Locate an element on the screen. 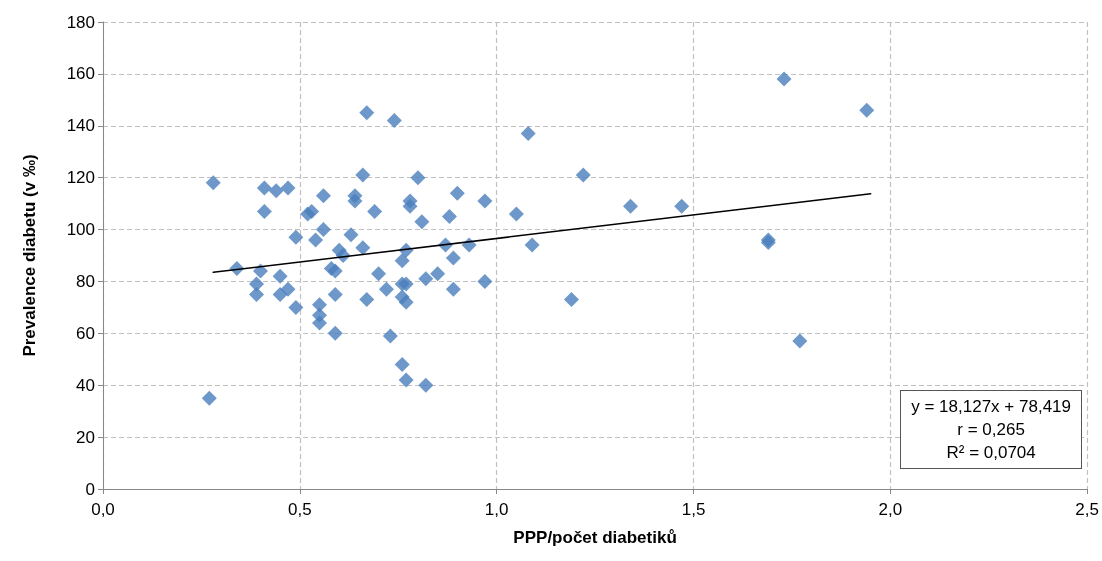 The image size is (1102, 561). y-tick-label: 180 is located at coordinates (80, 22).